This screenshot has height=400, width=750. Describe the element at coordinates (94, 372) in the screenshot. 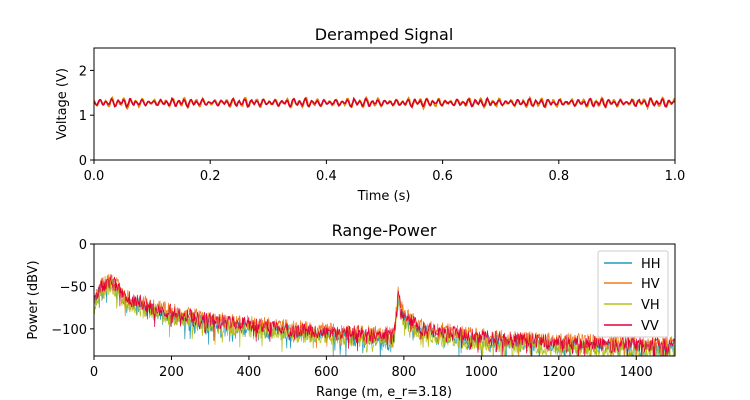

I see `range-power-xtick-label: 0` at that location.